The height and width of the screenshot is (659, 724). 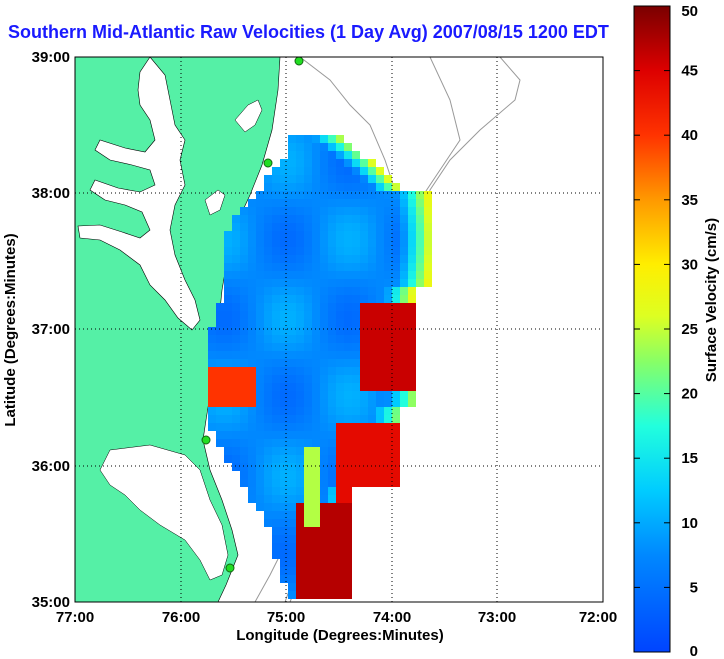 What do you see at coordinates (689, 11) in the screenshot?
I see `colorbar-tick-label: 50` at bounding box center [689, 11].